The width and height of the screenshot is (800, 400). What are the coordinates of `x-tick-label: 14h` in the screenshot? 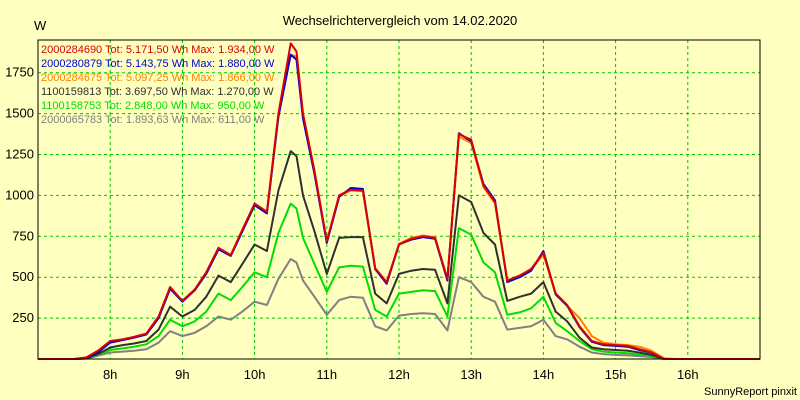 It's located at (544, 374).